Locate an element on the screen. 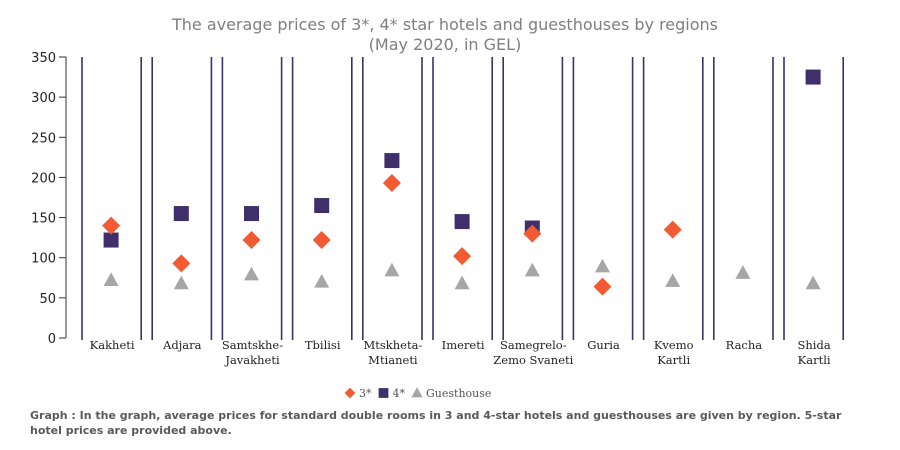 The width and height of the screenshot is (900, 450). category-label: Adjara is located at coordinates (182, 345).